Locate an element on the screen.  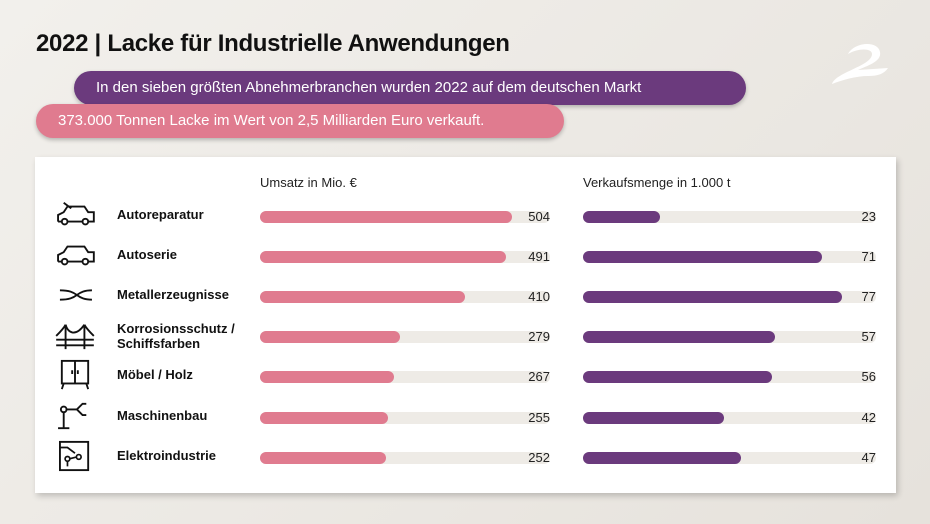
revenue-value-label: 410 is located at coordinates (539, 296).